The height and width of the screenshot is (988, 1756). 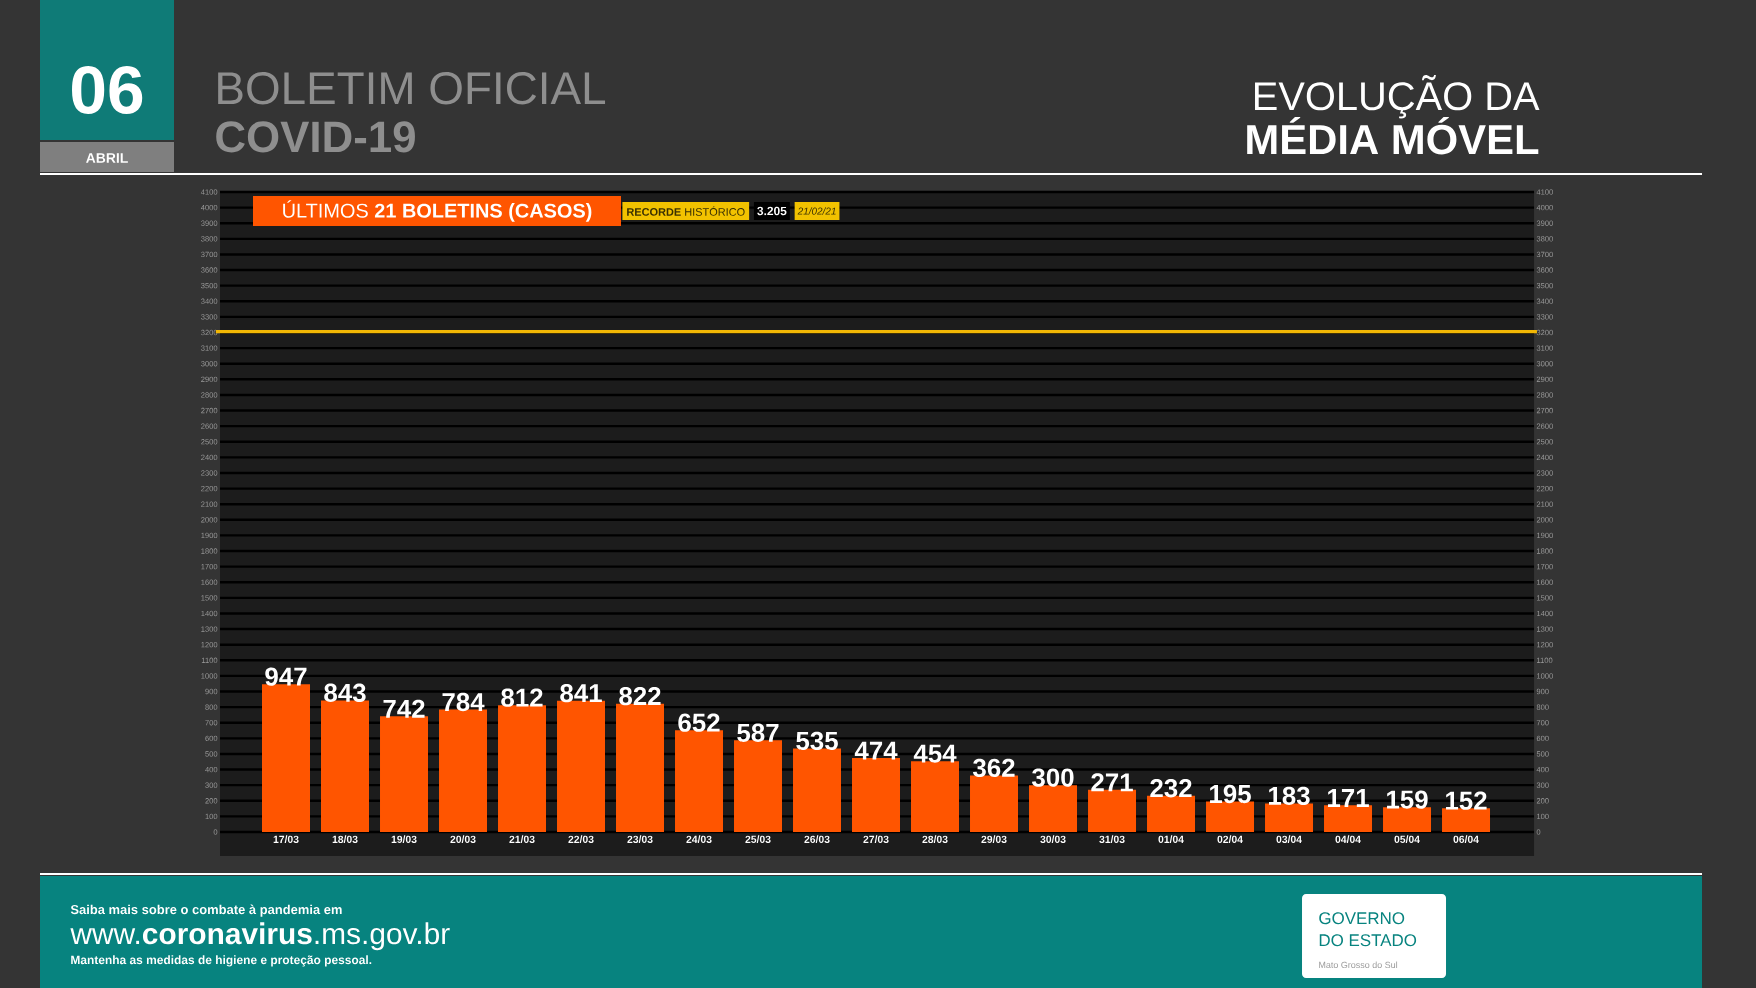 I want to click on data-label: 812, so click(x=522, y=697).